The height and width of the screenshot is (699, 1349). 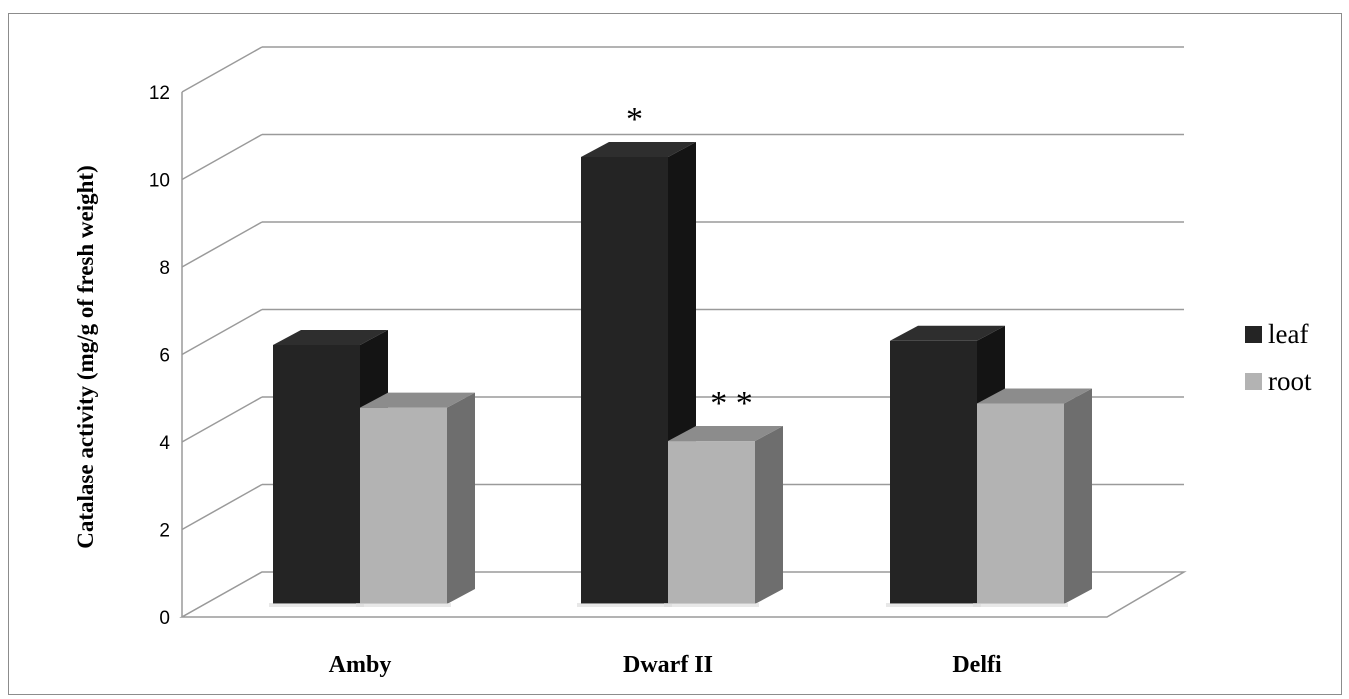 I want to click on bar-root-amby, so click(x=415, y=499).